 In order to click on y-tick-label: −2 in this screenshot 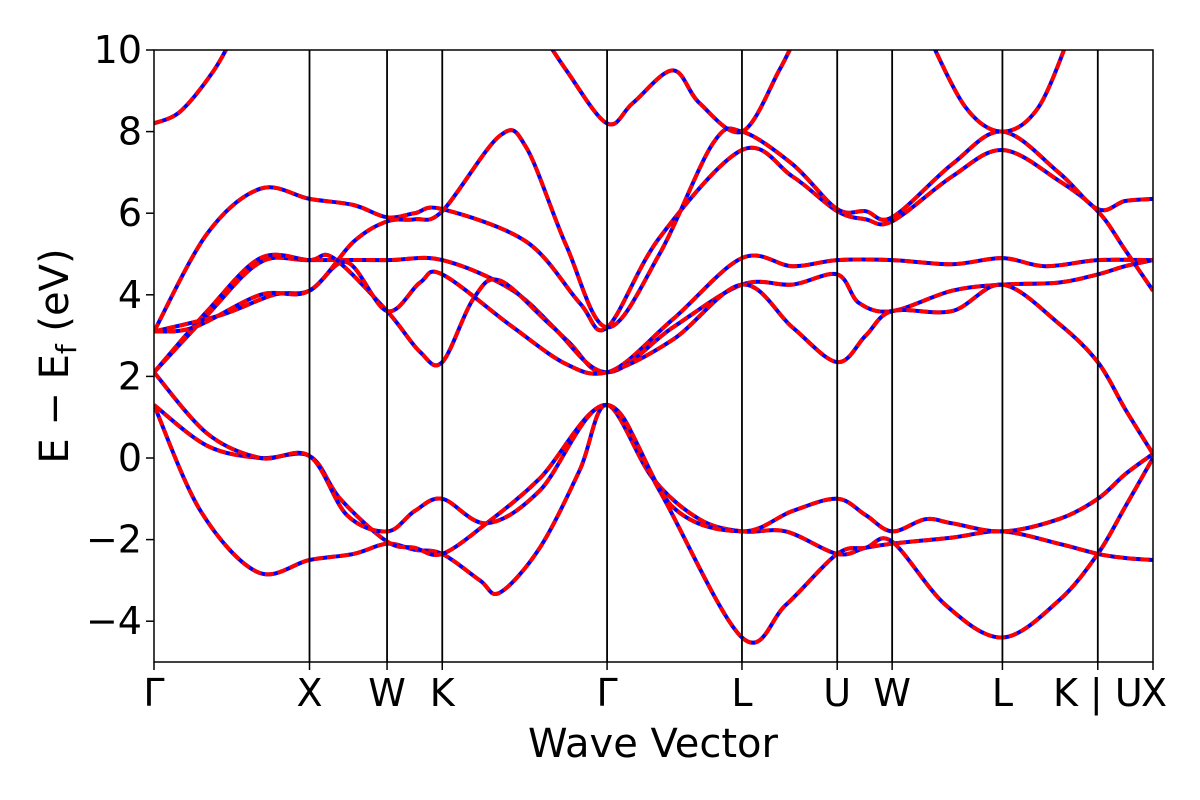, I will do `click(114, 540)`.